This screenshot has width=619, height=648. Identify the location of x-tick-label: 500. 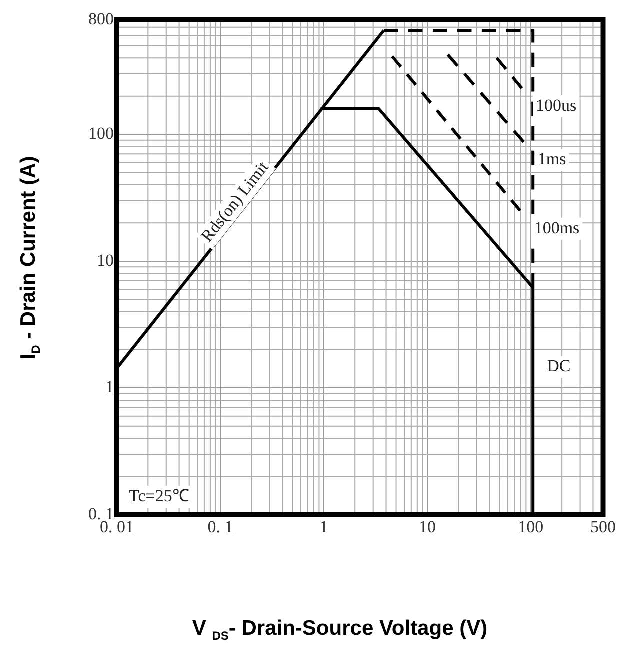
(603, 527).